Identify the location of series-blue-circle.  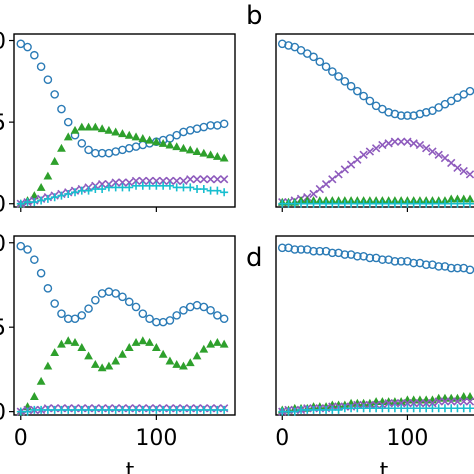
(375, 259).